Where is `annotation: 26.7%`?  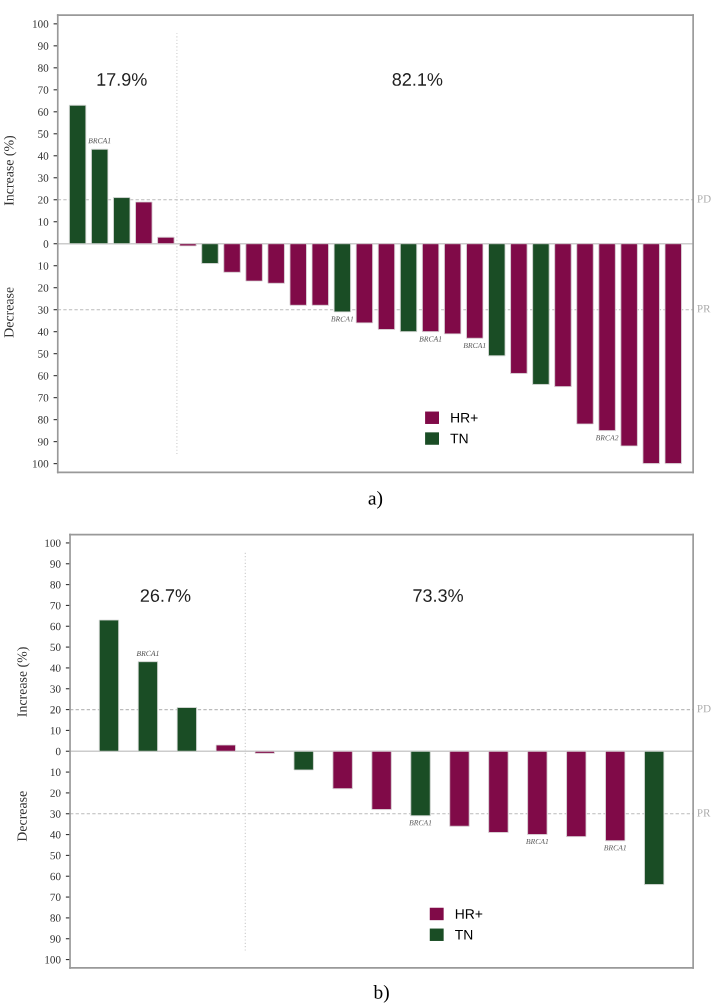
annotation: 26.7% is located at coordinates (165, 595).